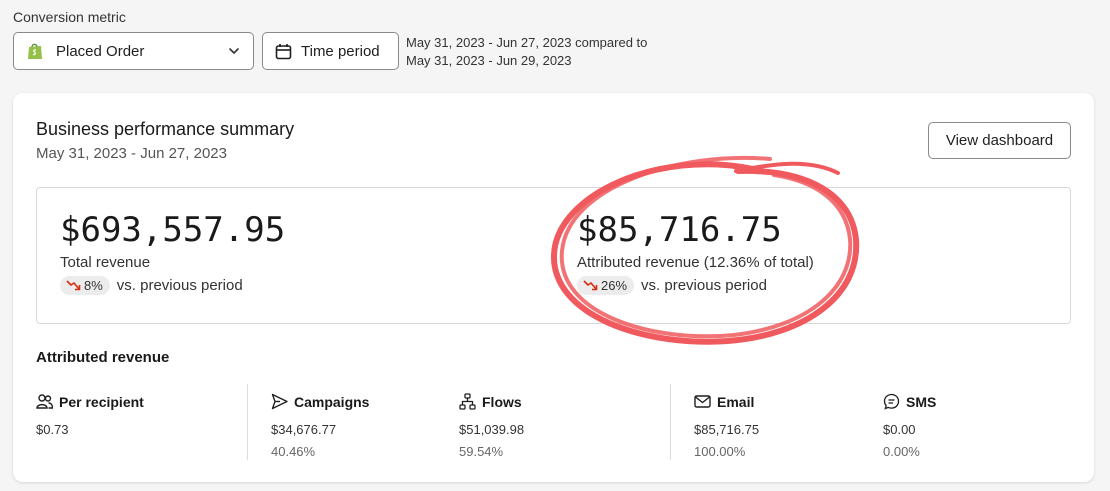  Describe the element at coordinates (891, 401) in the screenshot. I see `sms-icon` at that location.